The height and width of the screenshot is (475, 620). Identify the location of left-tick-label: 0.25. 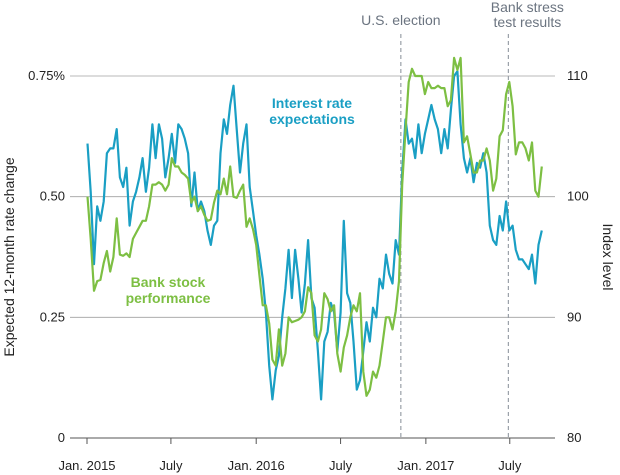
(52, 316).